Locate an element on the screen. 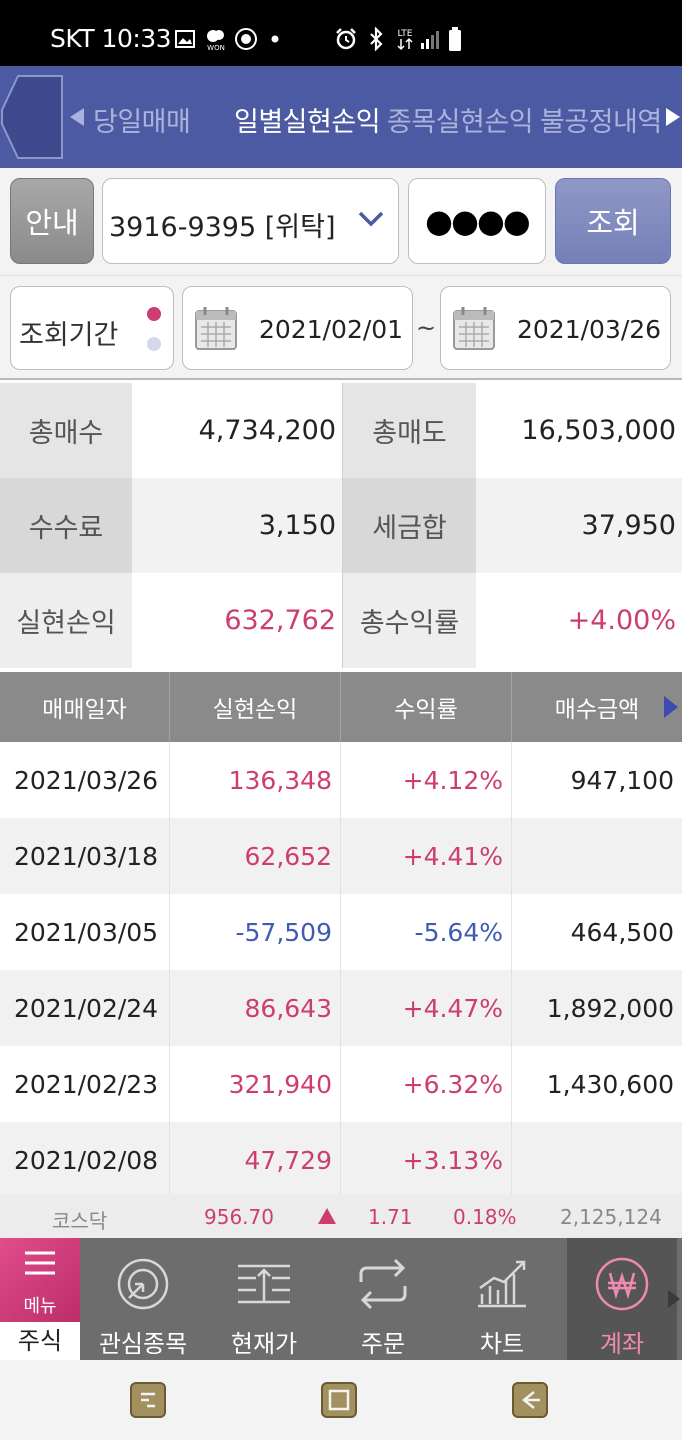  end-date-field: 2021/03/26 is located at coordinates (555, 328).